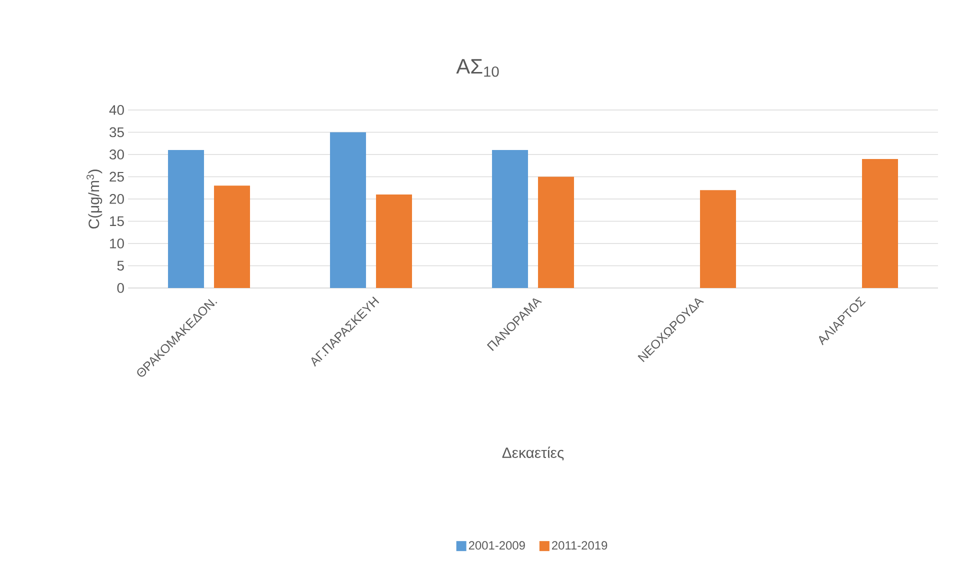  I want to click on y-tick-label: 30, so click(117, 155).